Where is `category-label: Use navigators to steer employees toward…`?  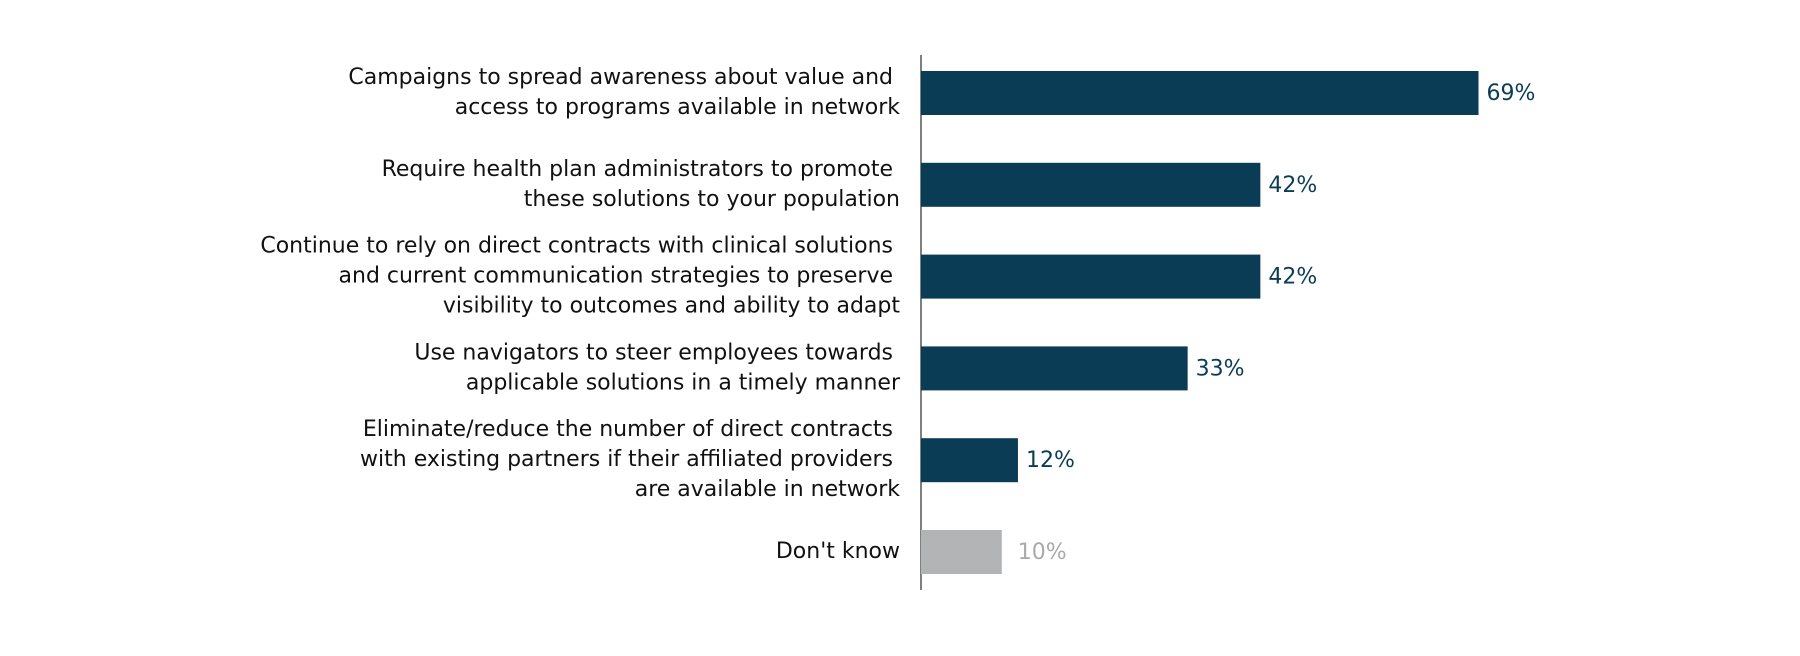
category-label: Use navigators to steer employees toward… is located at coordinates (657, 367).